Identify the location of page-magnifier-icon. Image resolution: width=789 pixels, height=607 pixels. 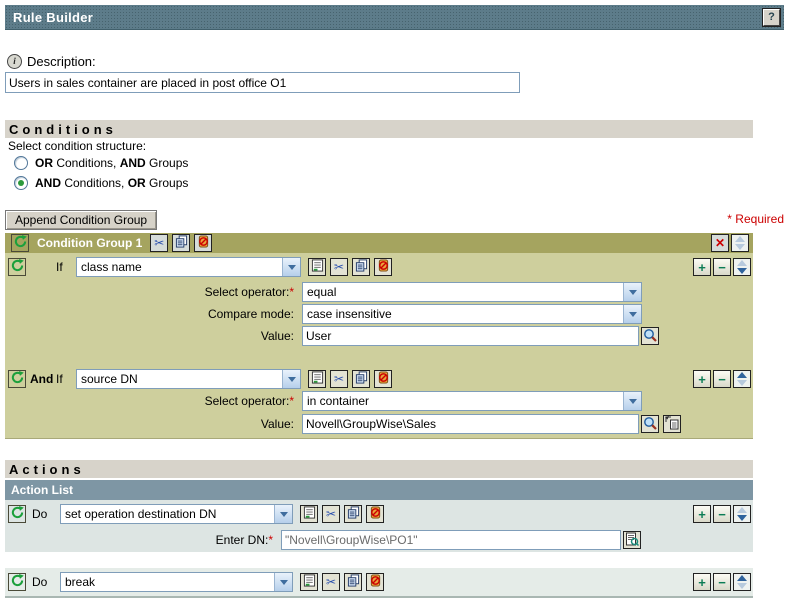
(632, 540).